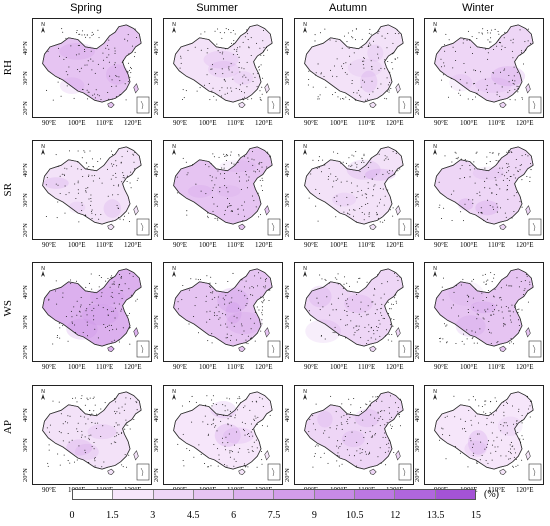 The image size is (550, 526). What do you see at coordinates (72, 515) in the screenshot?
I see `colorbar-tick-label: 0` at bounding box center [72, 515].